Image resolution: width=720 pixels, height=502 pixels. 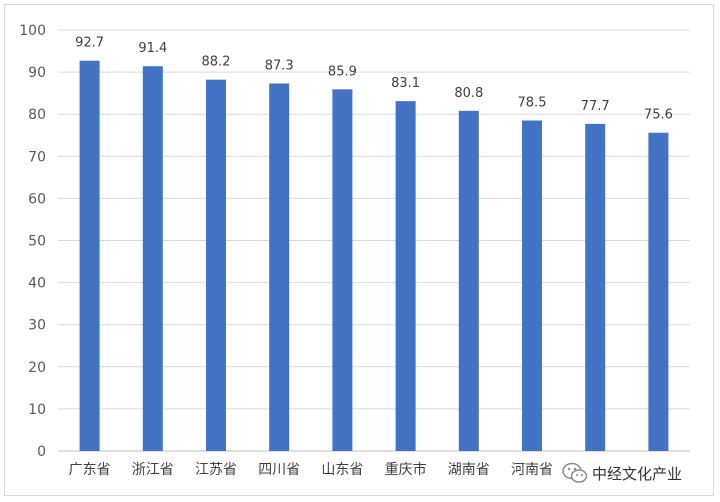 I want to click on category-label: 浙江省, so click(x=153, y=470).